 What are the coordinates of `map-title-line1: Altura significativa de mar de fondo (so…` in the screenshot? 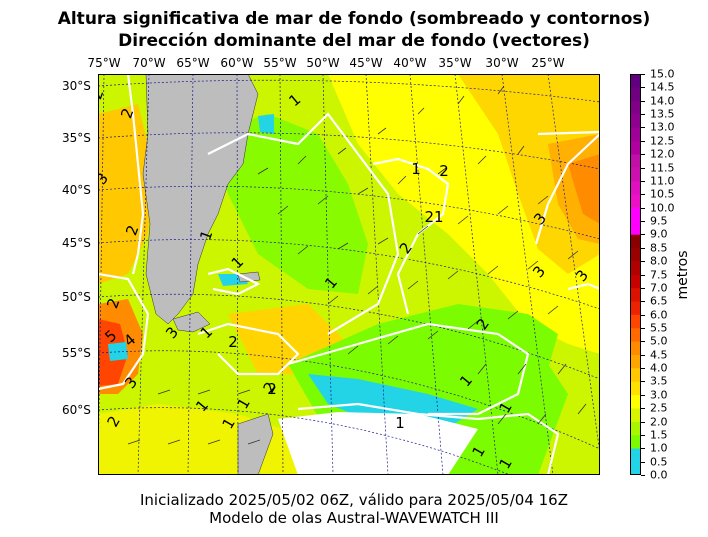 It's located at (354, 19).